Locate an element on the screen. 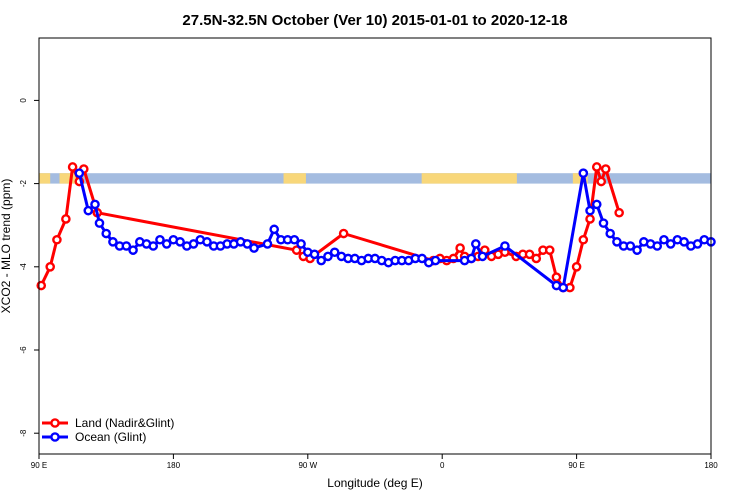 Image resolution: width=750 pixels, height=500 pixels. ocean-strip is located at coordinates (375, 178).